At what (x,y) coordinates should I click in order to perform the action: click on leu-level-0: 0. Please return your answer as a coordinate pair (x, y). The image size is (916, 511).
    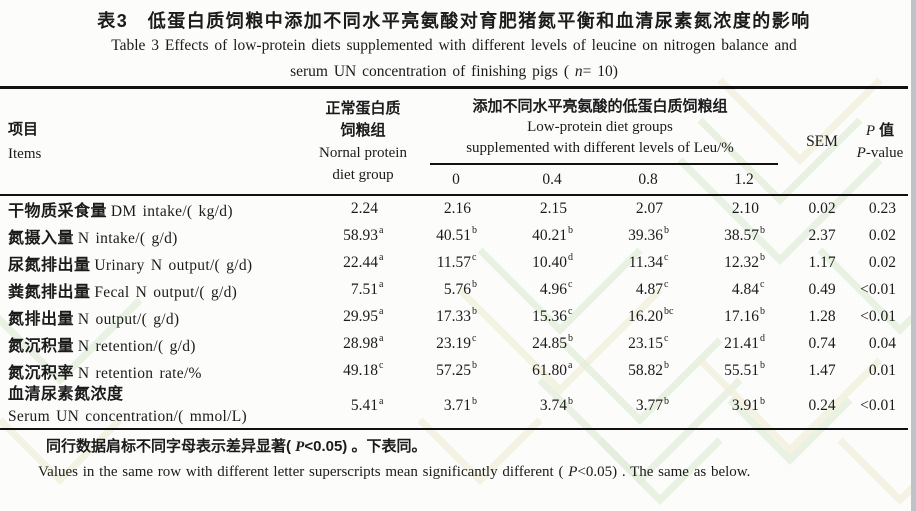
    Looking at the image, I should click on (456, 179).